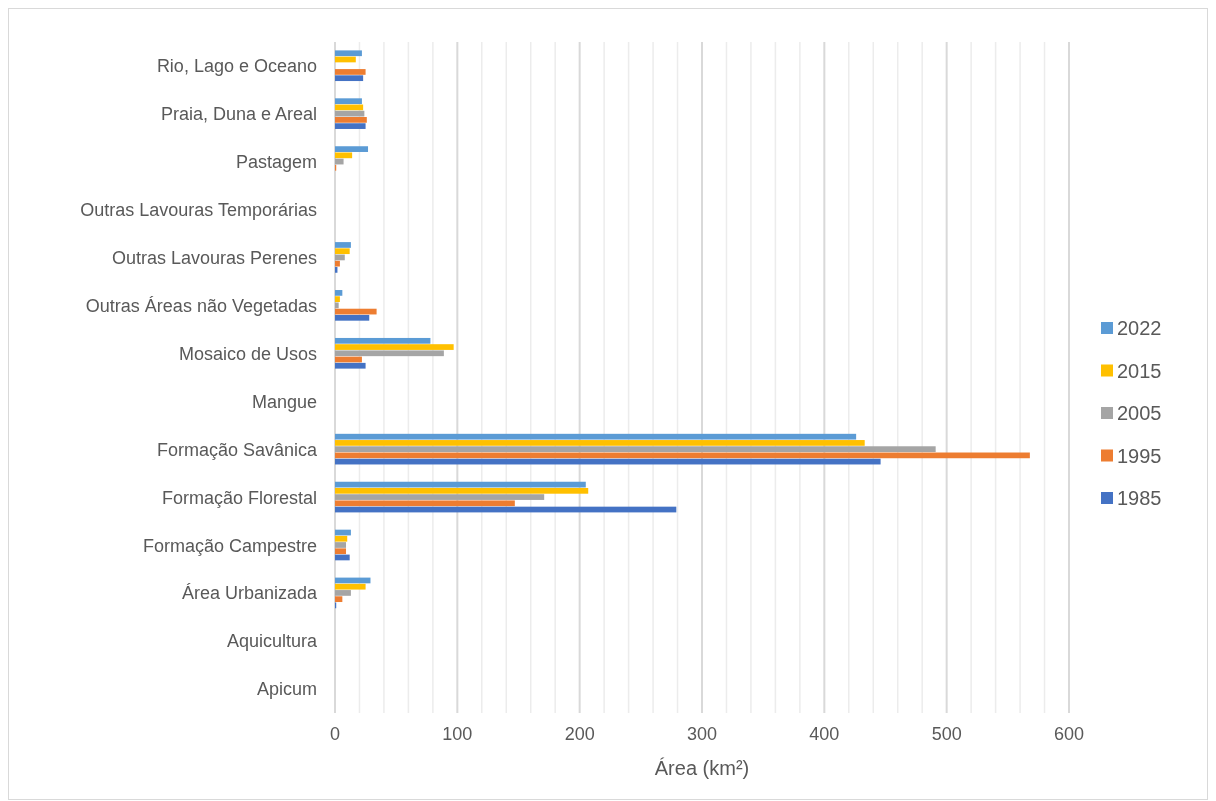 The height and width of the screenshot is (801, 1216). Describe the element at coordinates (1139, 498) in the screenshot. I see `legend-label: 1985` at that location.